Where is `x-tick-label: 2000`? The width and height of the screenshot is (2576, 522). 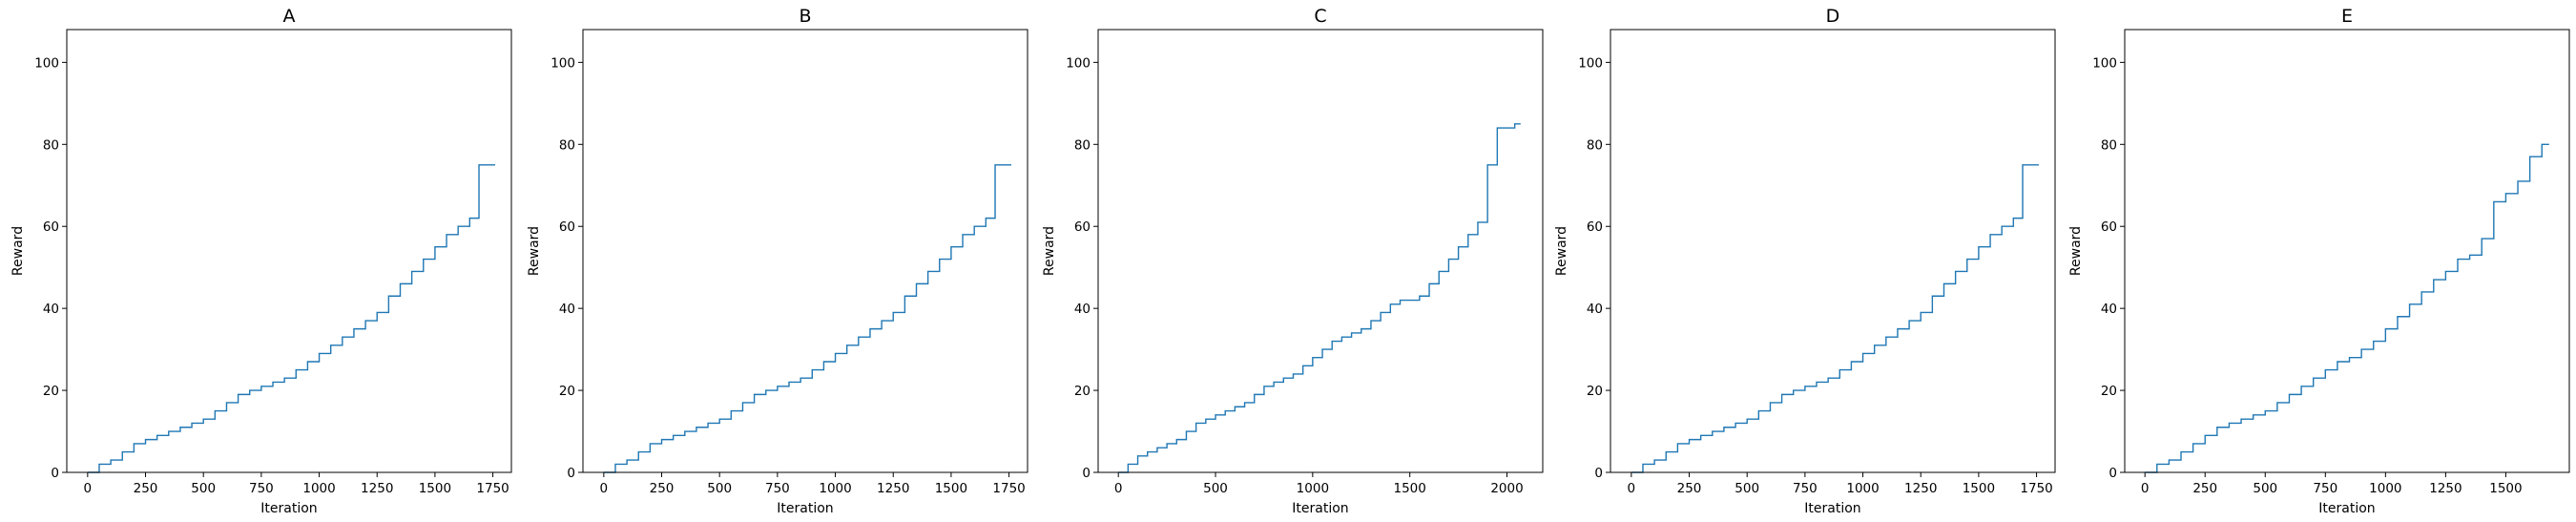
x-tick-label: 2000 is located at coordinates (1506, 488).